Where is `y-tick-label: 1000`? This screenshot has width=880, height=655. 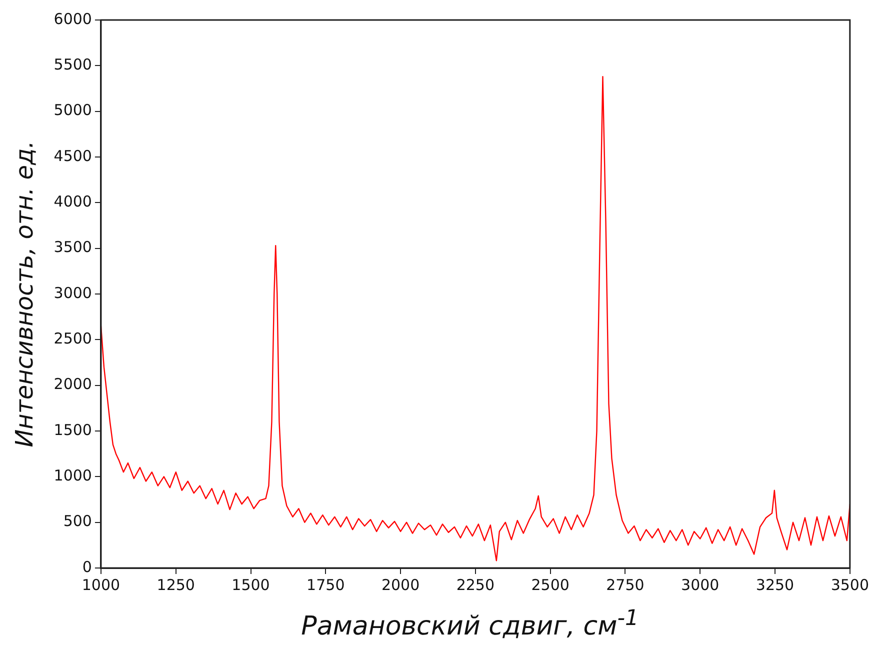
y-tick-label: 1000 is located at coordinates (73, 475).